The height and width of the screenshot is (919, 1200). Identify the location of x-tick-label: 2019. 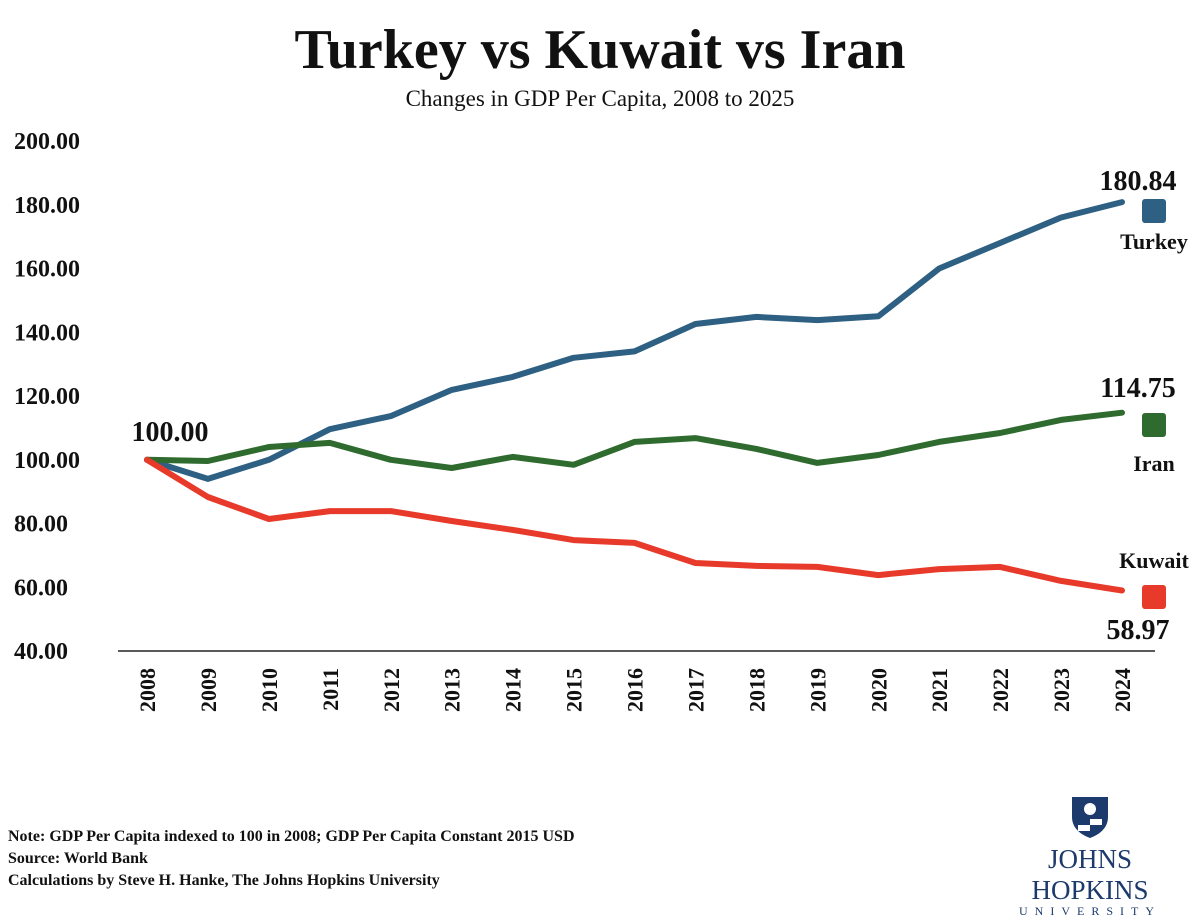
(817, 690).